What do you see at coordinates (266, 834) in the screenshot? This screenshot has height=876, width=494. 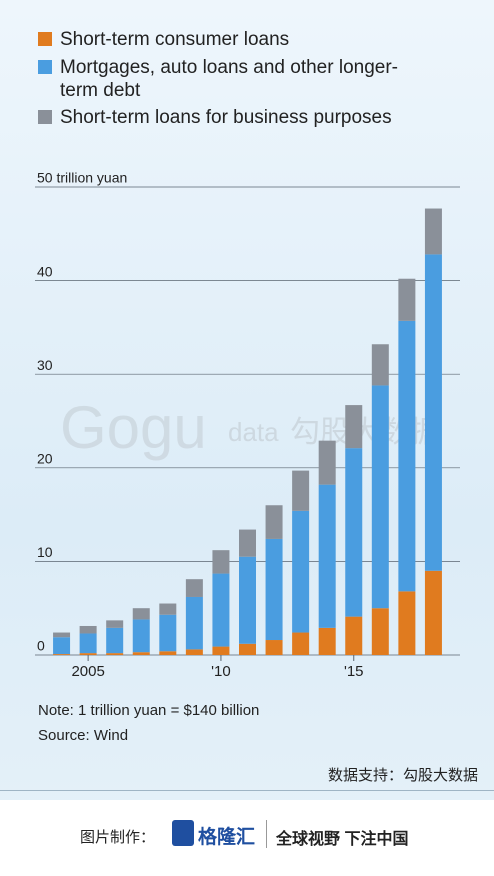 I see `footer-divider` at bounding box center [266, 834].